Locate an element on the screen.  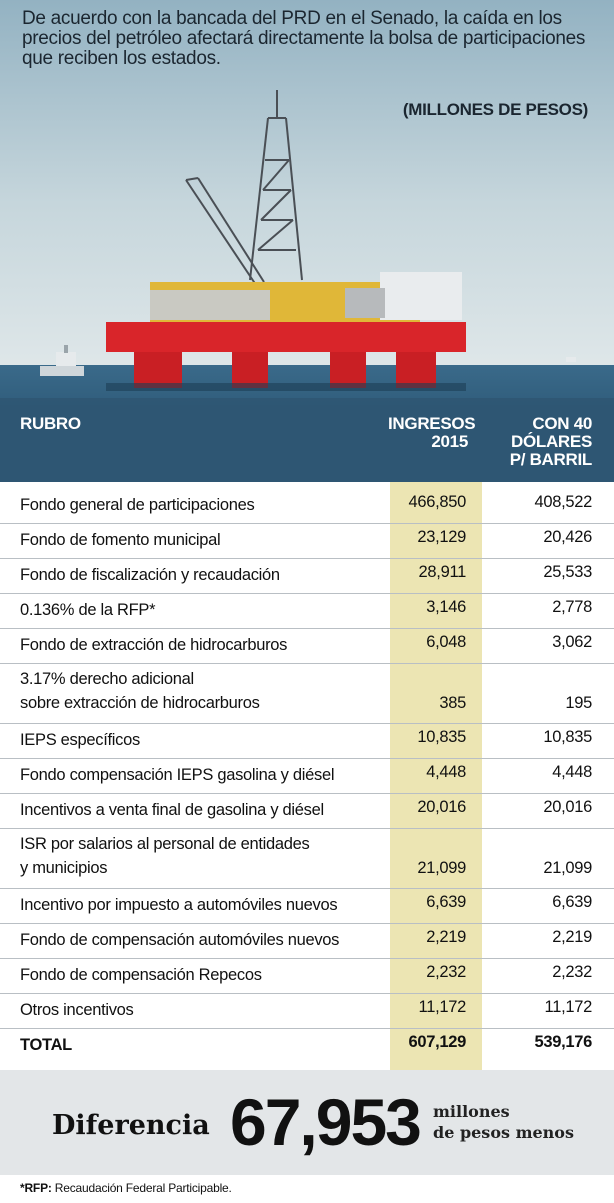
ingresos-2015-value: 2,232 is located at coordinates (446, 972).